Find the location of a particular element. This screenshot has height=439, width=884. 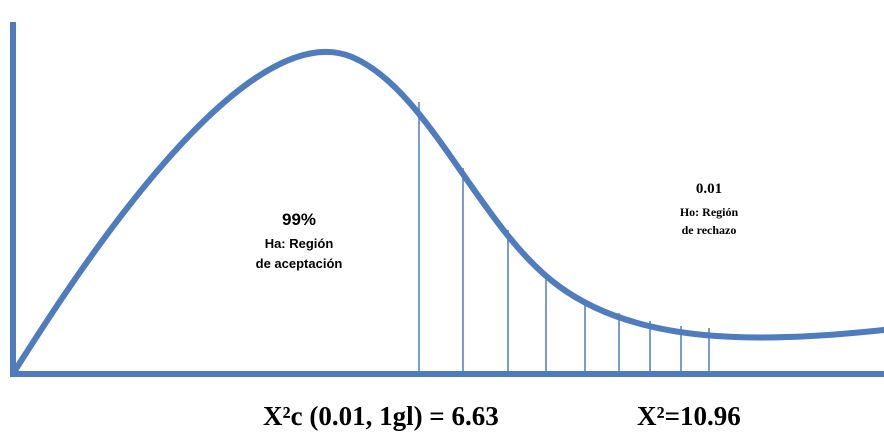

rejection-label-line2: de rechazo is located at coordinates (709, 230).